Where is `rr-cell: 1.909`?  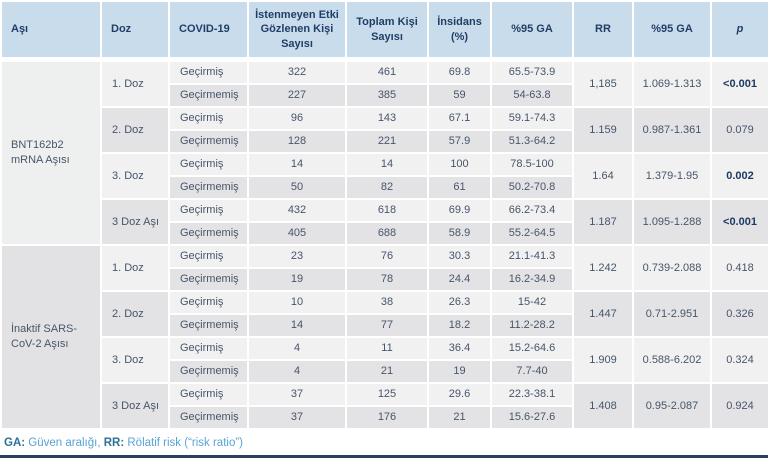
rr-cell: 1.909 is located at coordinates (603, 360).